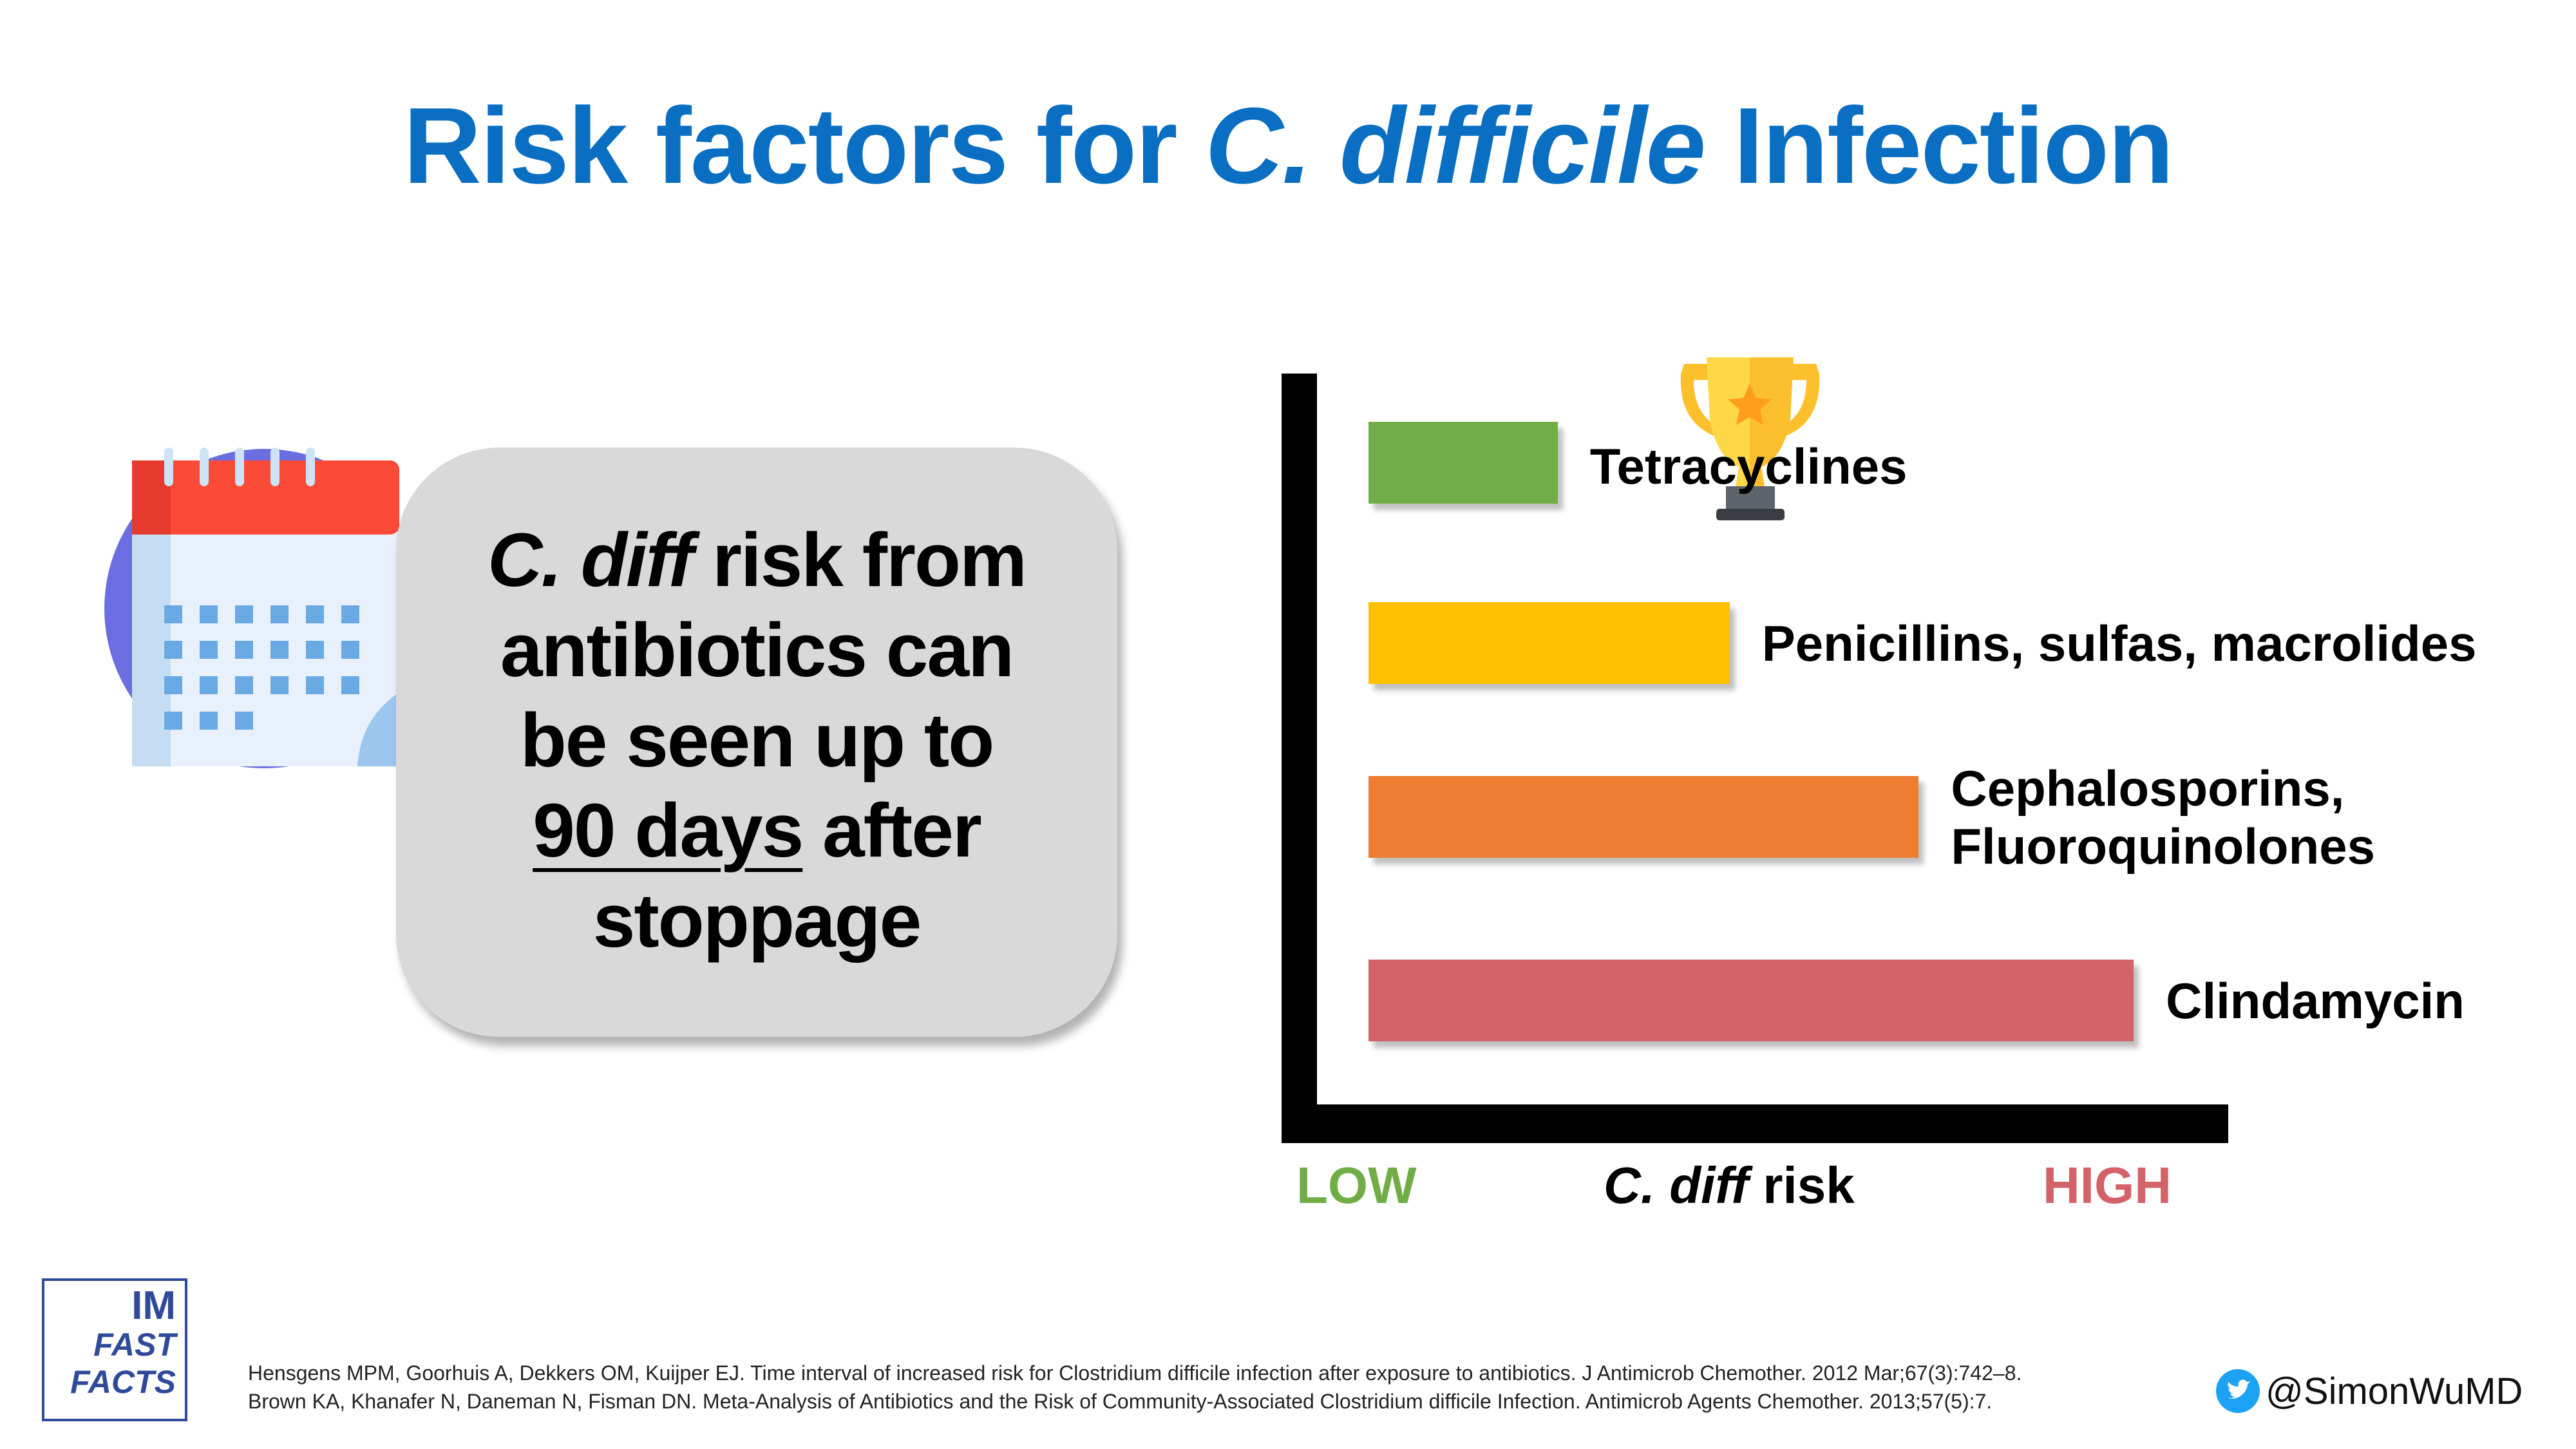  I want to click on bar-label: Penicillins, sulfas, macrolides, so click(2119, 643).